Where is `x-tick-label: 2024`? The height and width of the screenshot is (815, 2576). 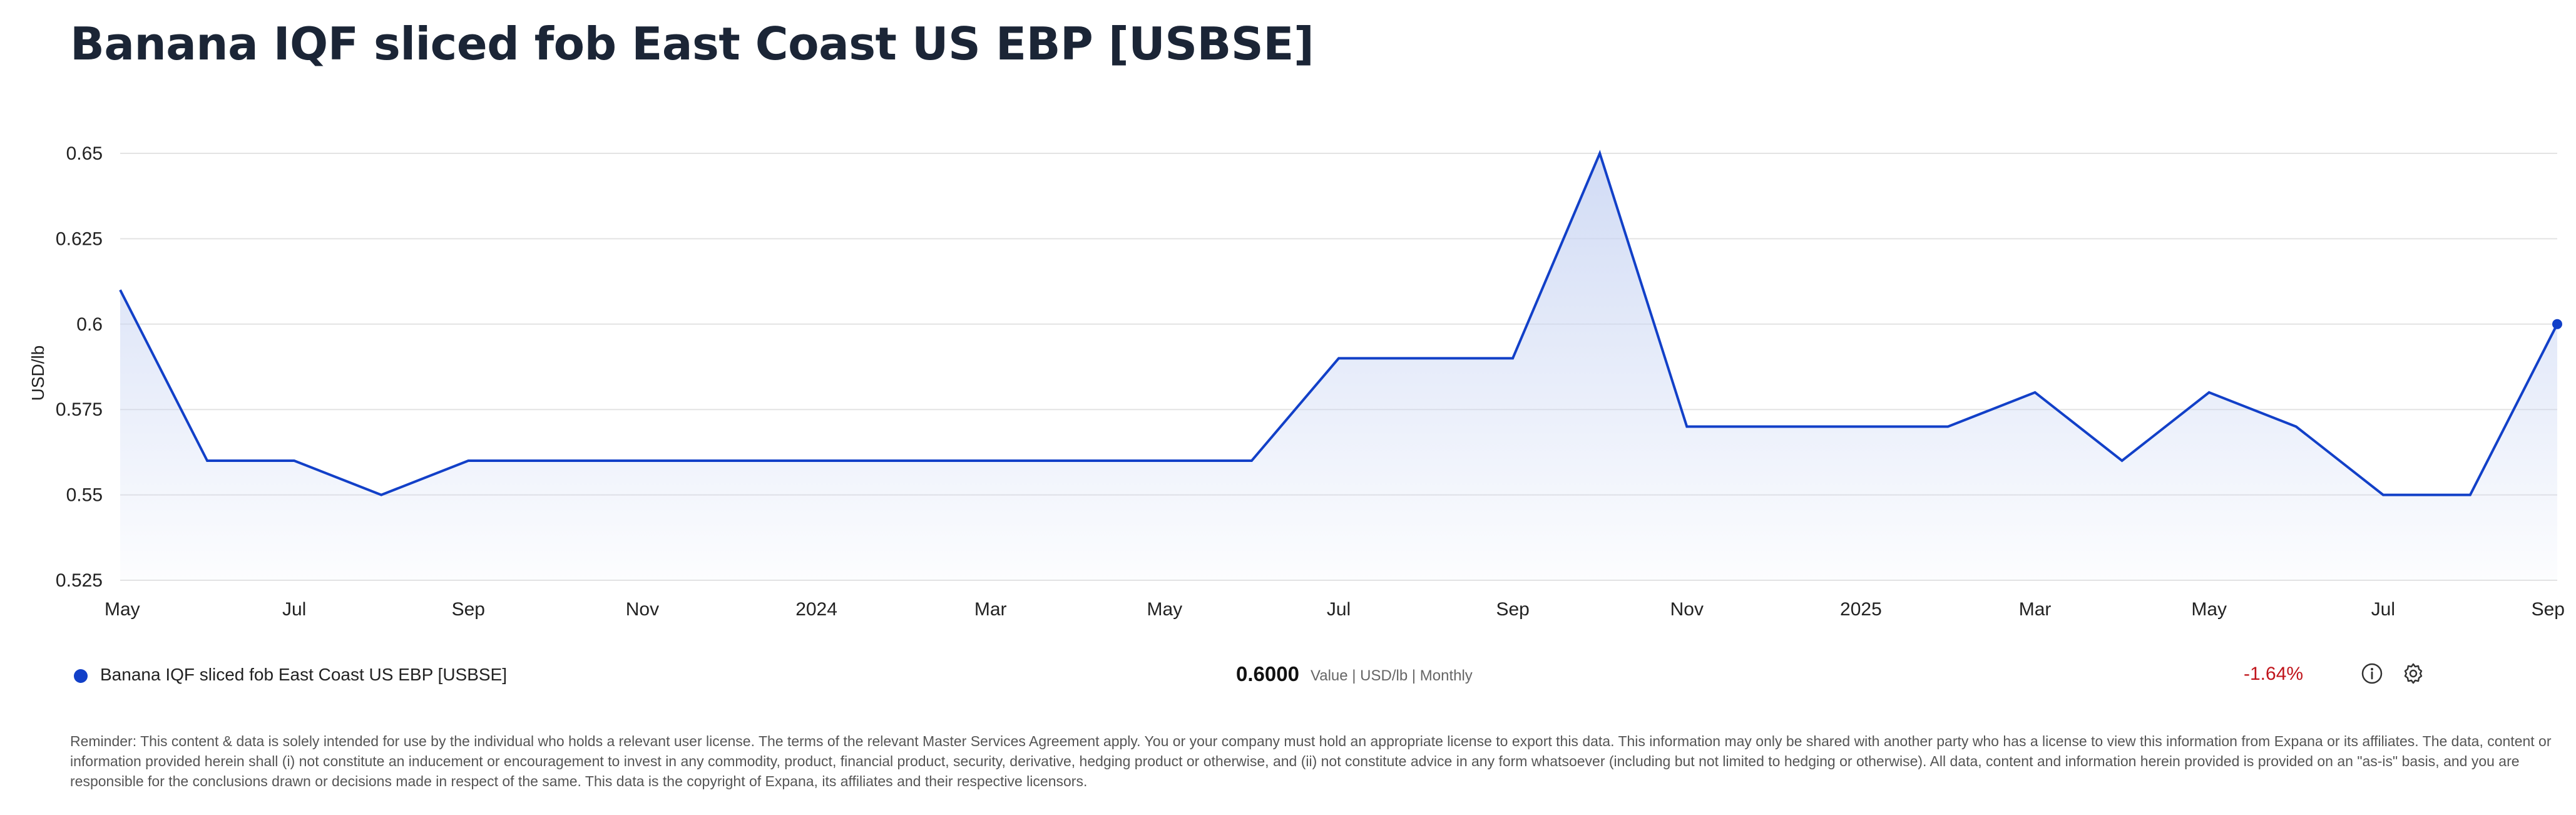
x-tick-label: 2024 is located at coordinates (816, 610).